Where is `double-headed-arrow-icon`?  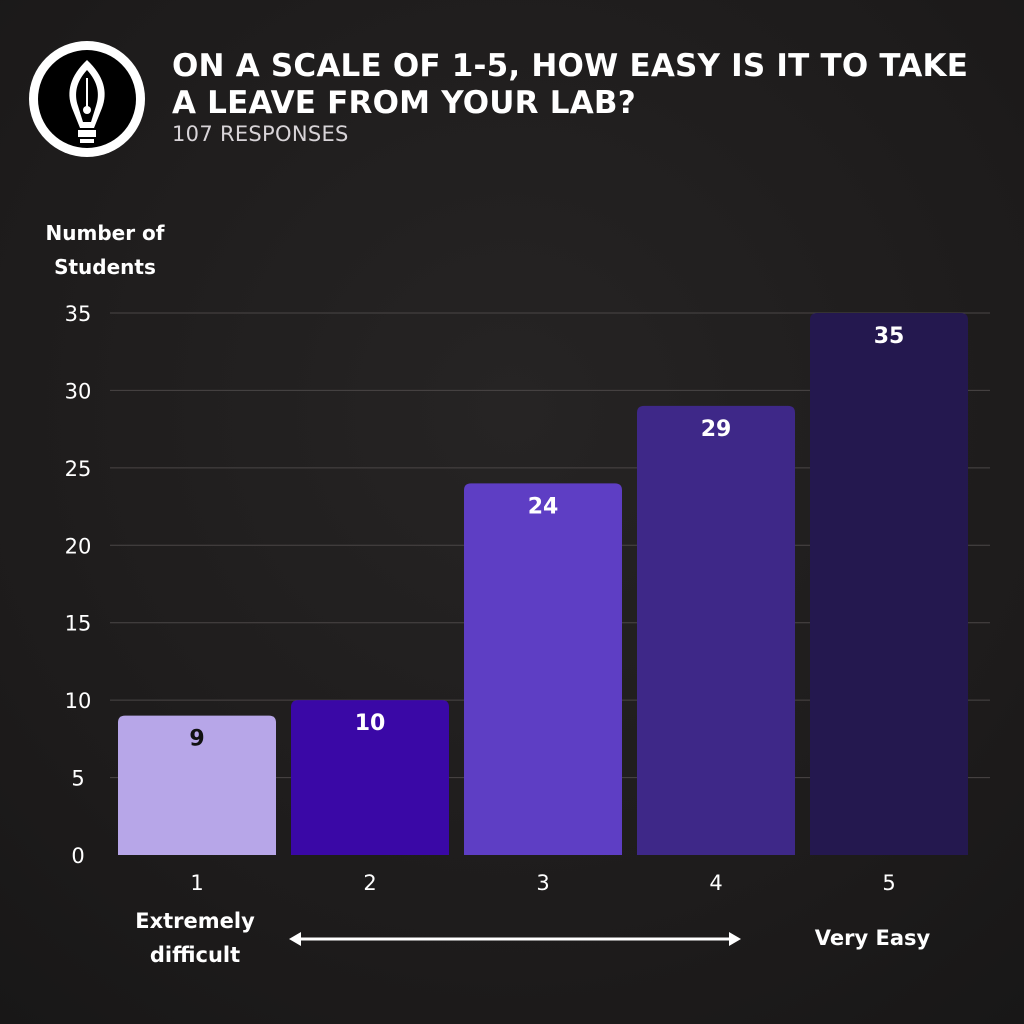 double-headed-arrow-icon is located at coordinates (515, 939).